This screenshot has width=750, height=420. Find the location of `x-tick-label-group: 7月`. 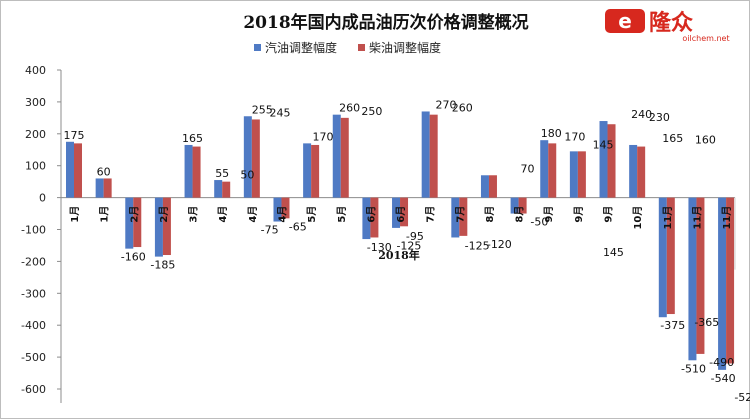

x-tick-label-group: 7月 is located at coordinates (460, 214).